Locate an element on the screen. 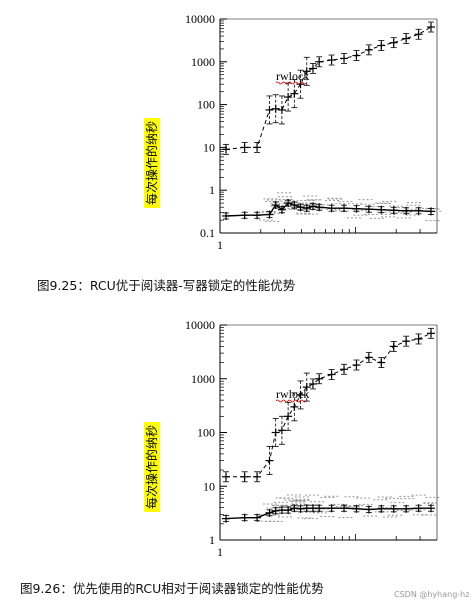  figure-9-26-caption: 图9.26：优先使用的RCU相对于阅读器锁定的性能优势 is located at coordinates (172, 588).